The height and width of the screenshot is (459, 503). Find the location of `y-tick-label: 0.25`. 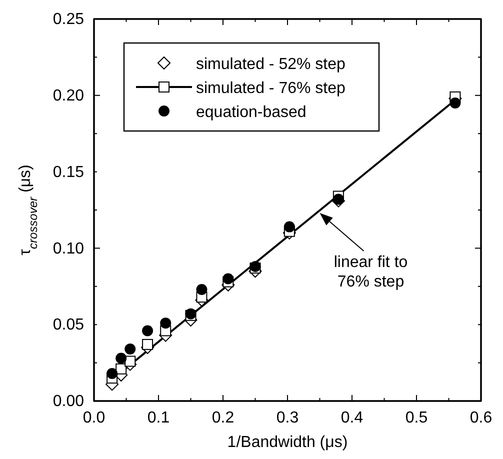

y-tick-label: 0.25 is located at coordinates (68, 19).